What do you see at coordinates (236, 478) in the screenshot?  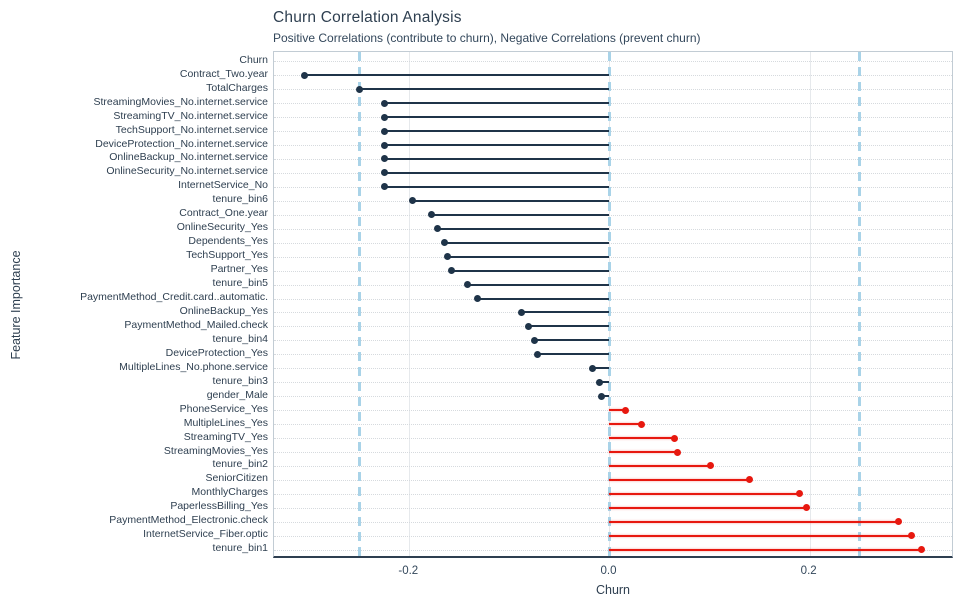 I see `row-label: SeniorCitizen` at bounding box center [236, 478].